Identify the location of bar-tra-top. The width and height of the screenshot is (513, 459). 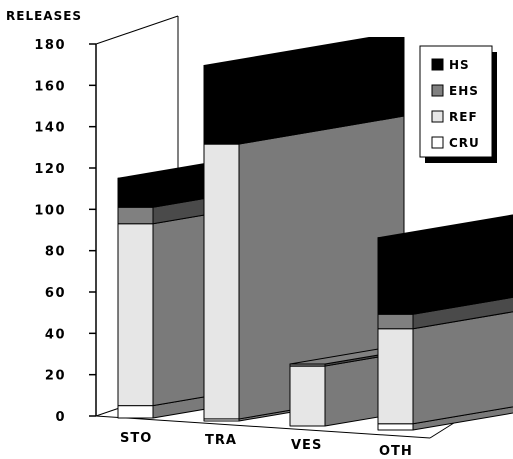
(304, 52).